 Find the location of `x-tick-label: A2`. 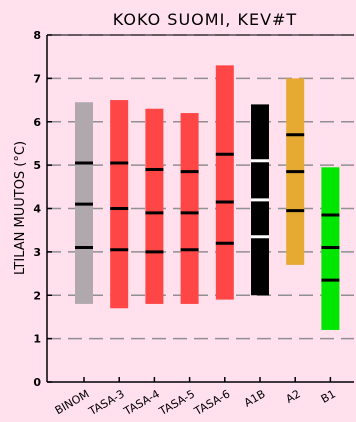

x-tick-label: A2 is located at coordinates (293, 396).